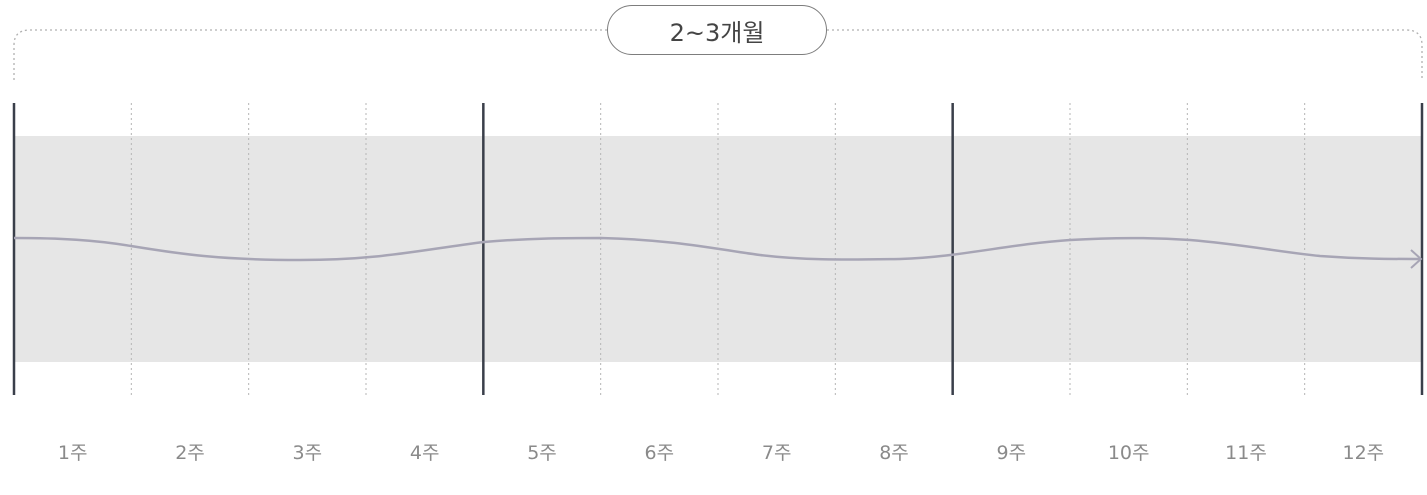 The image size is (1427, 495). I want to click on period-bracket, so click(718, 54).